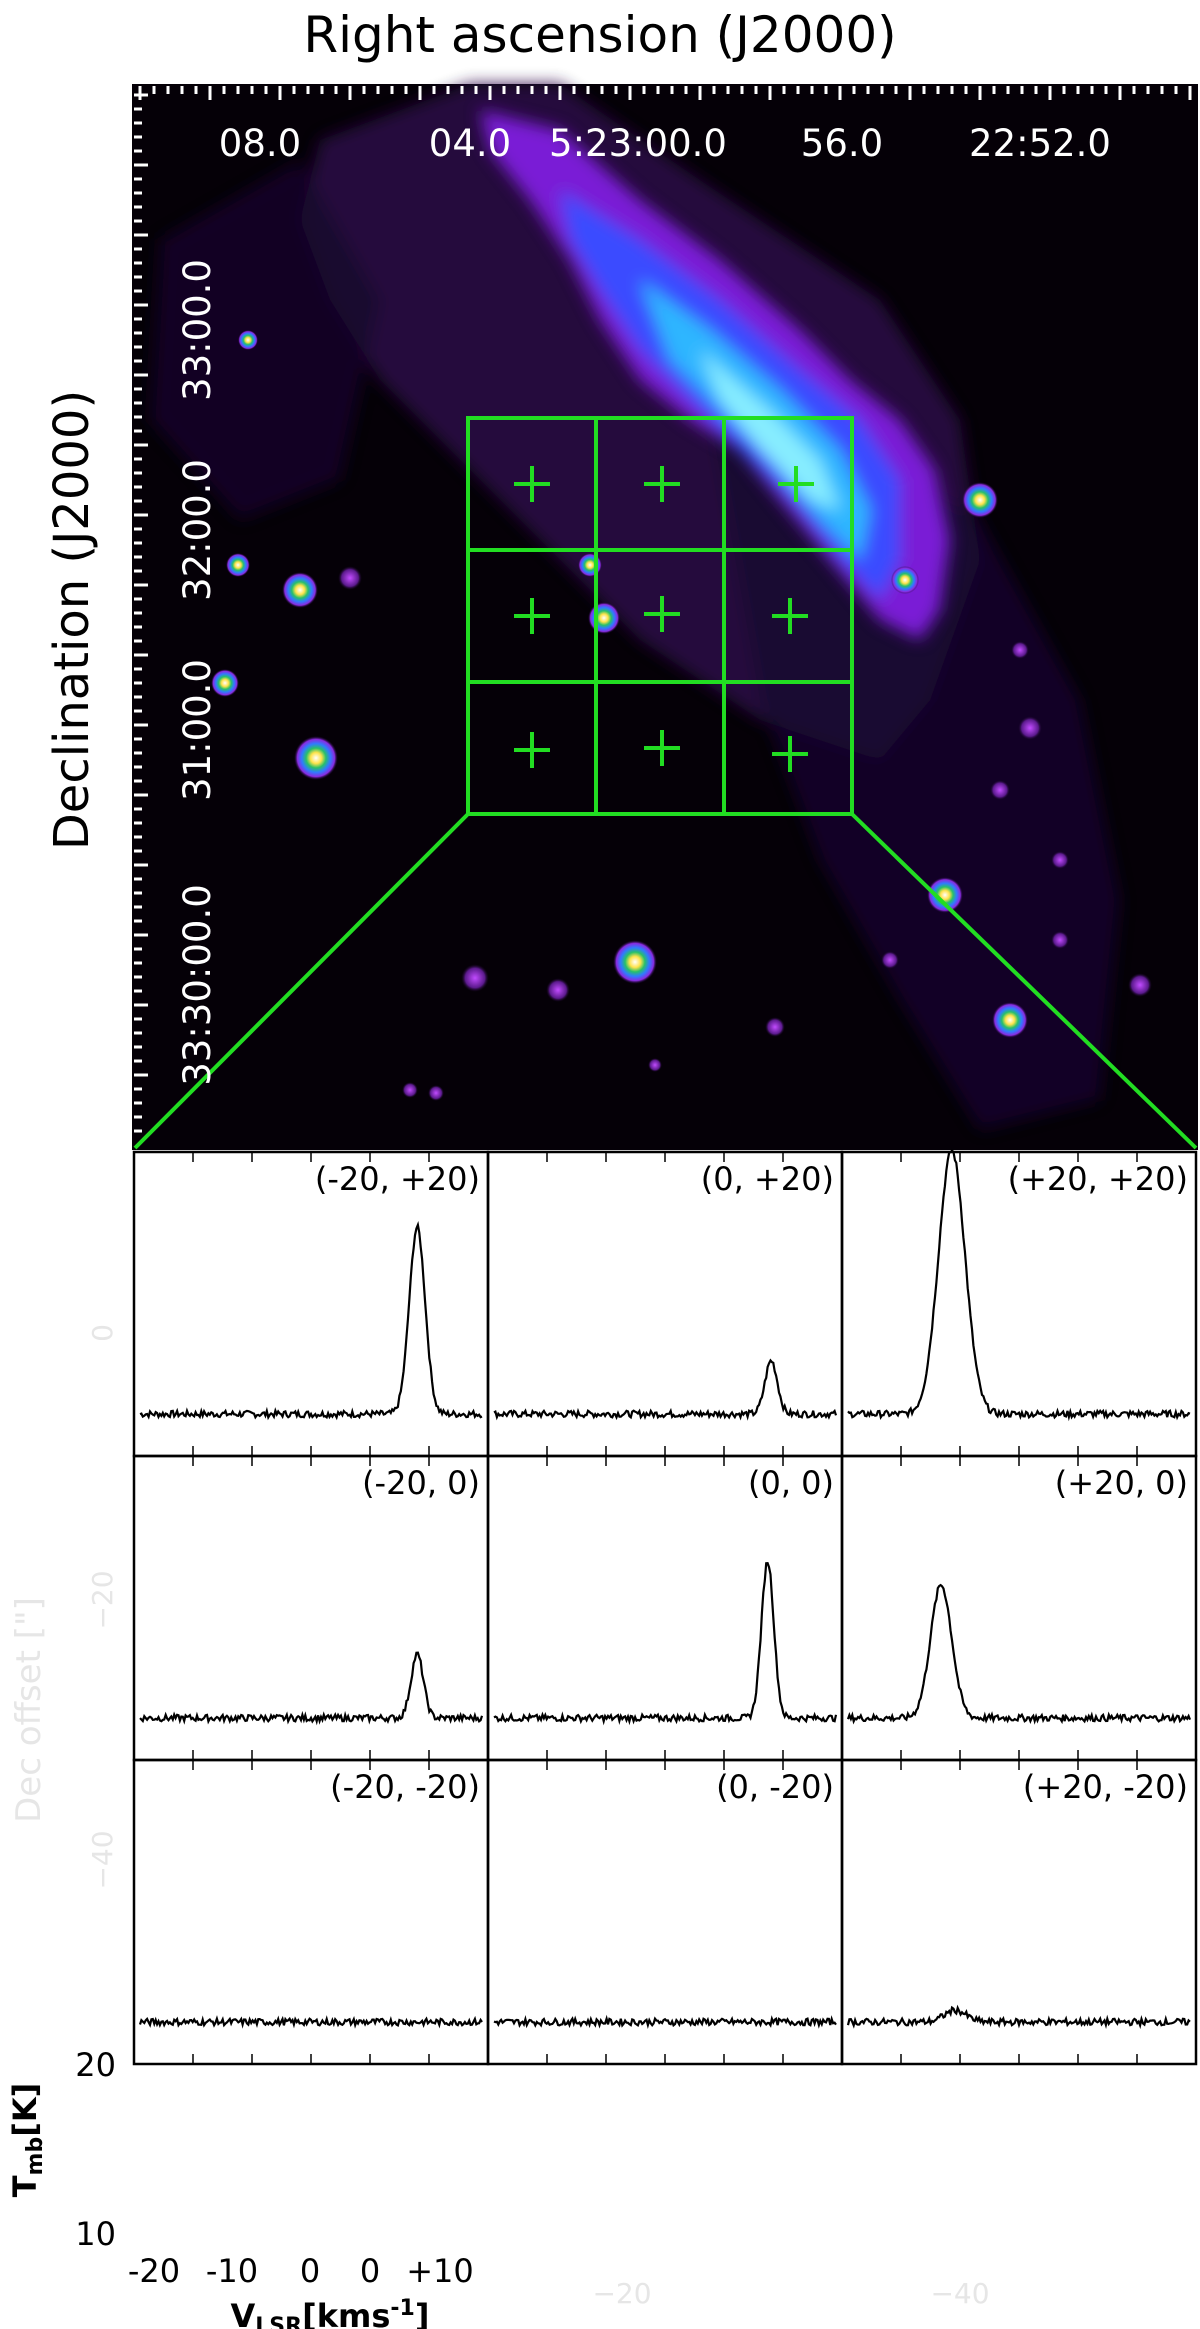 The width and height of the screenshot is (1200, 2329). I want to click on faint-tick: 0, so click(102, 1333).